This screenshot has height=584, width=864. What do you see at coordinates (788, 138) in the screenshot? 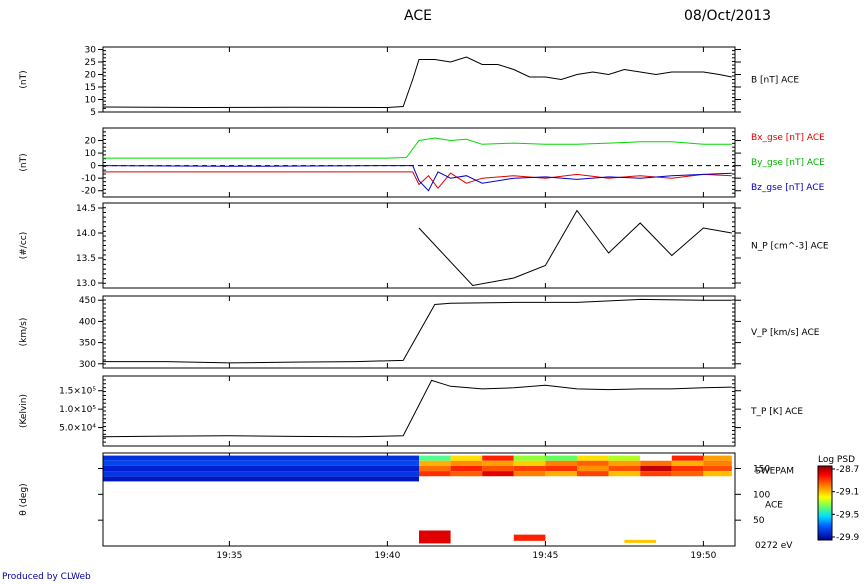
I see `series-label-bcomp-0: Bx_gse [nT] ACE` at bounding box center [788, 138].